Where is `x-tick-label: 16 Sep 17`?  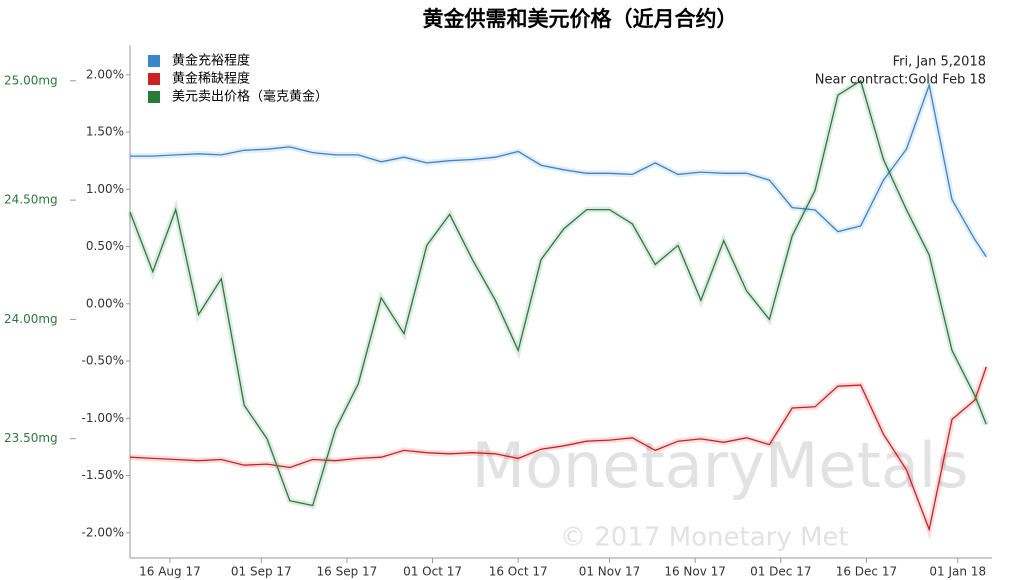
x-tick-label: 16 Sep 17 is located at coordinates (347, 572).